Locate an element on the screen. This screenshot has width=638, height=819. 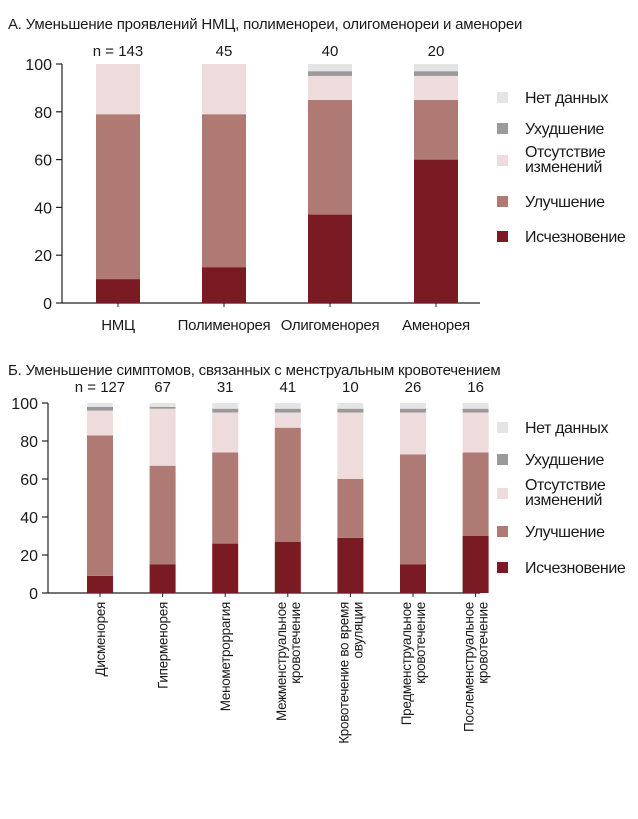
chart-b-legend-swatch-no_change is located at coordinates (502, 493).